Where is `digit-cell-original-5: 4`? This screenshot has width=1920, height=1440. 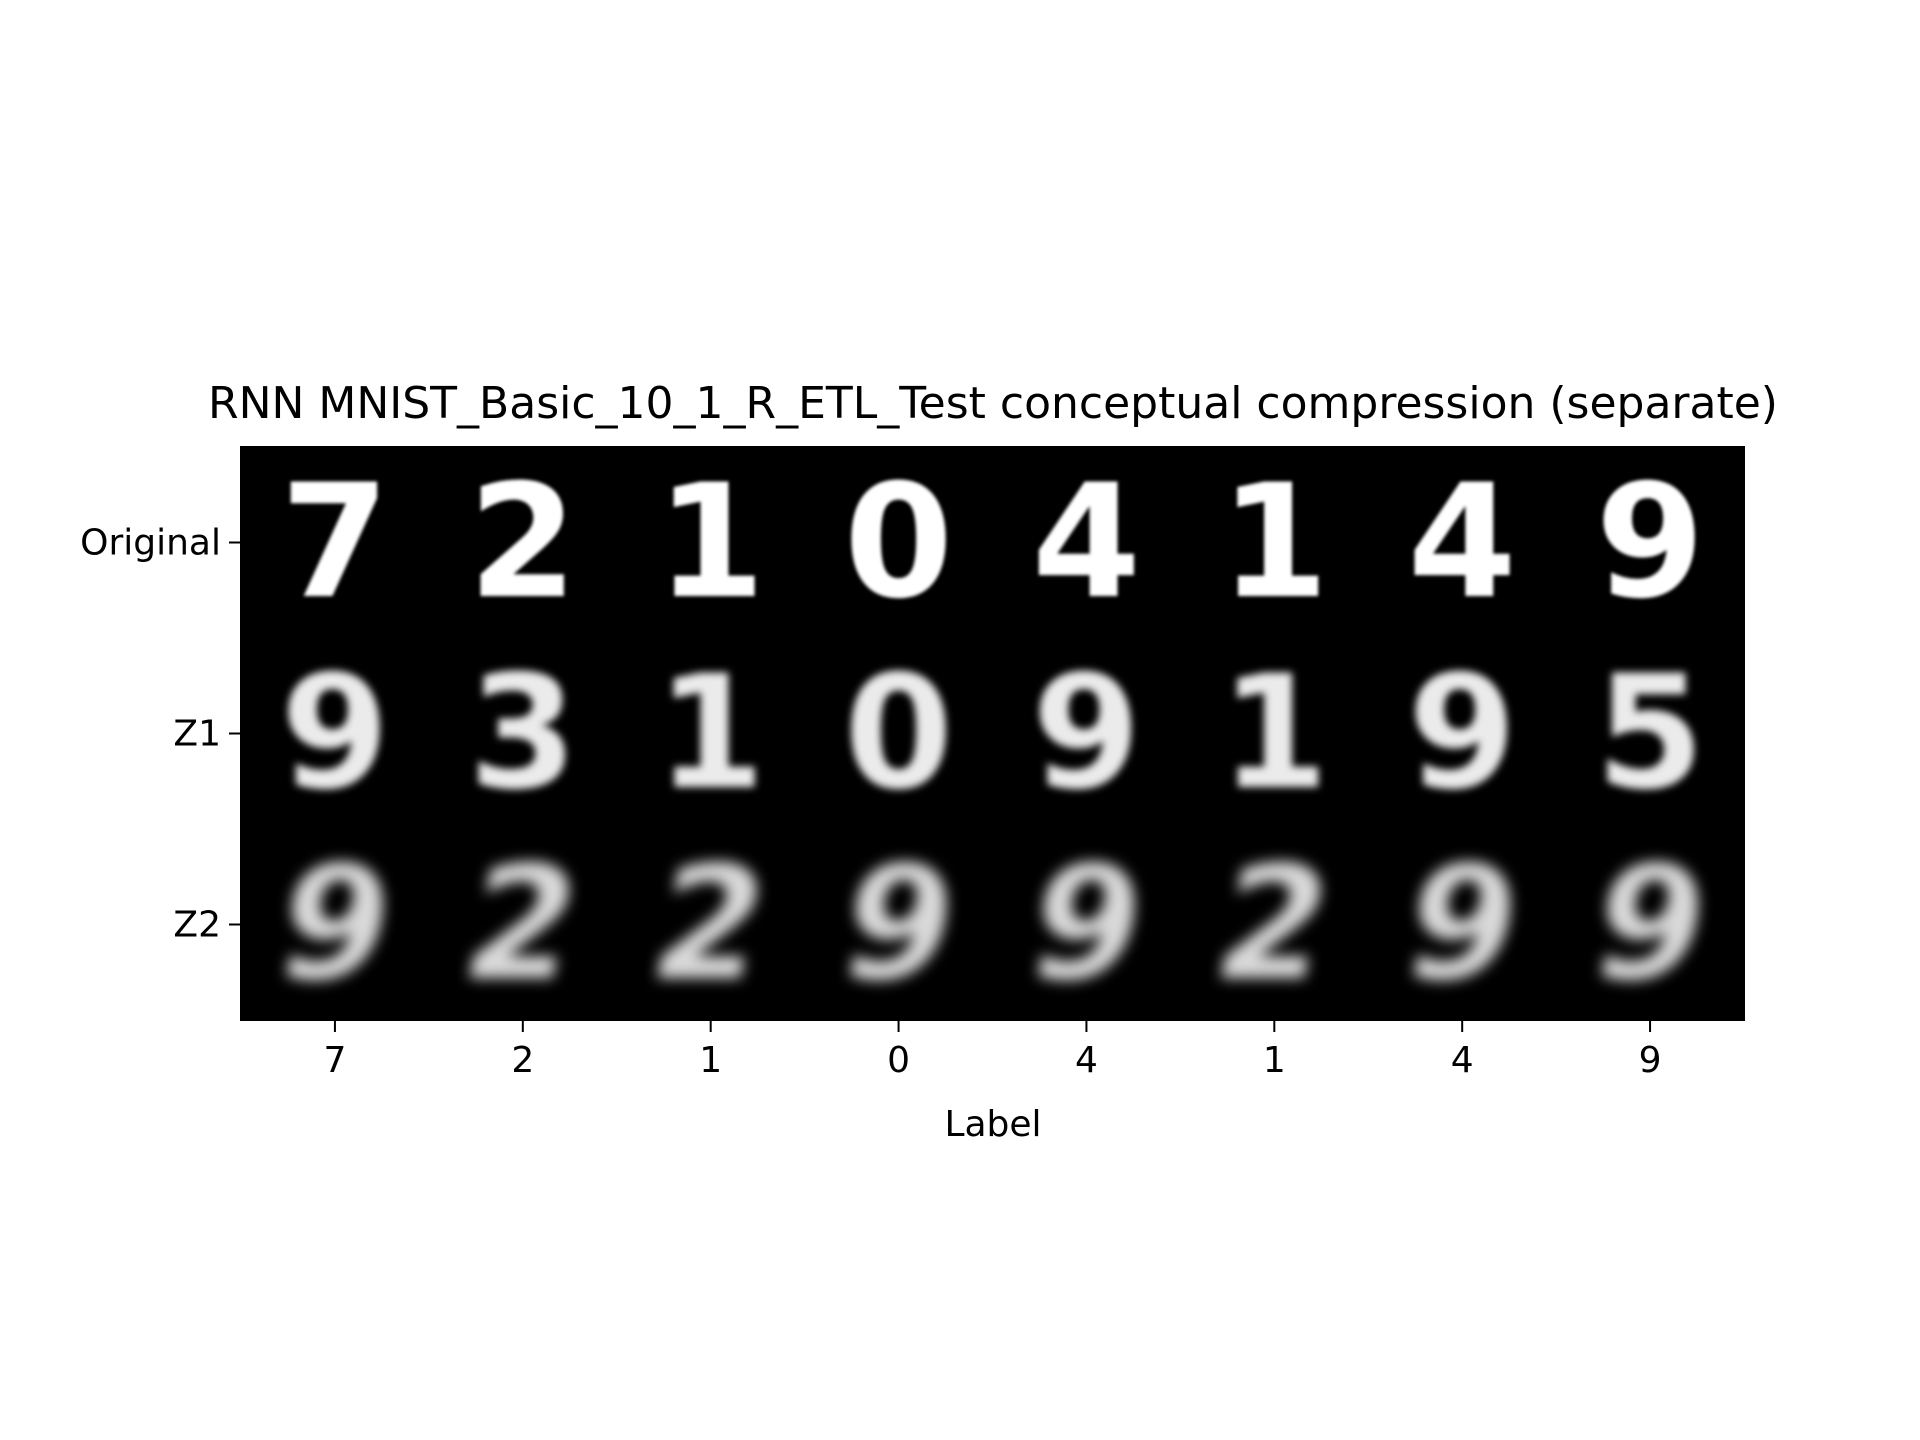
digit-cell-original-5: 4 is located at coordinates (1086, 542).